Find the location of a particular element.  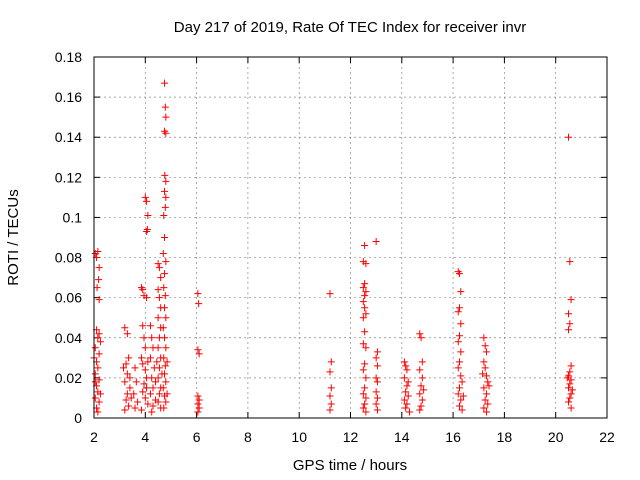

y-tick-label: 0.06 is located at coordinates (68, 298).